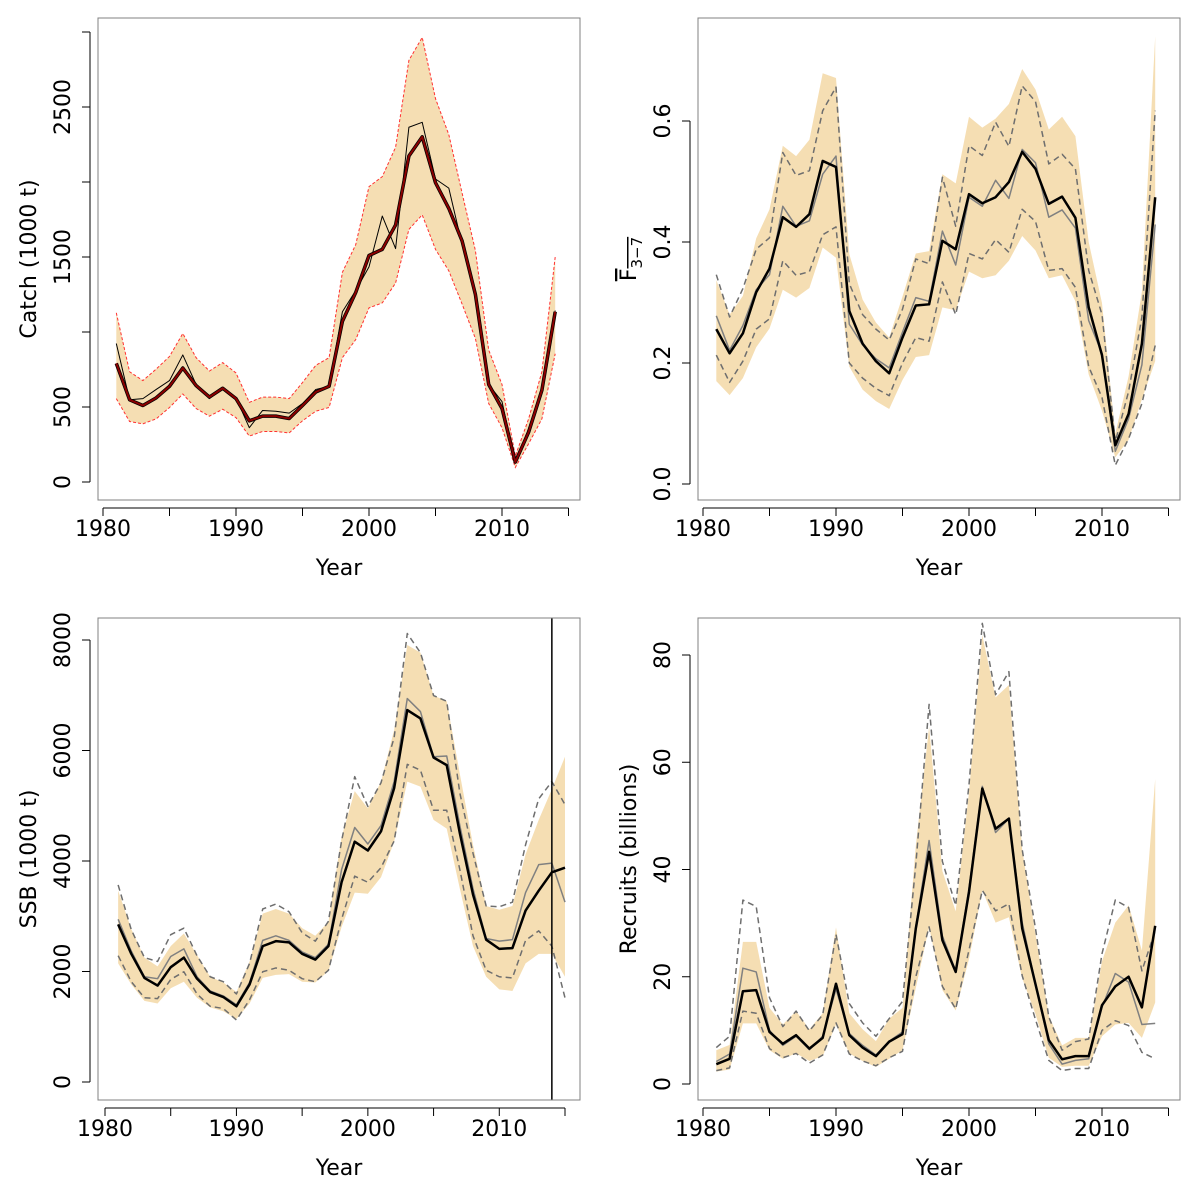  What do you see at coordinates (63, 861) in the screenshot?
I see `y-tick-label: 4000` at bounding box center [63, 861].